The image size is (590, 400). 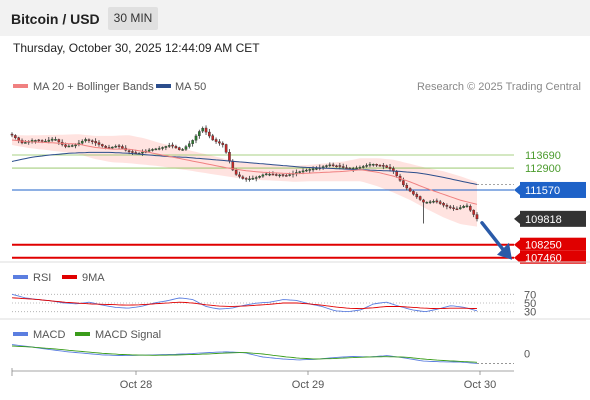 I want to click on x-tick-label: Oct 30, so click(x=480, y=385).